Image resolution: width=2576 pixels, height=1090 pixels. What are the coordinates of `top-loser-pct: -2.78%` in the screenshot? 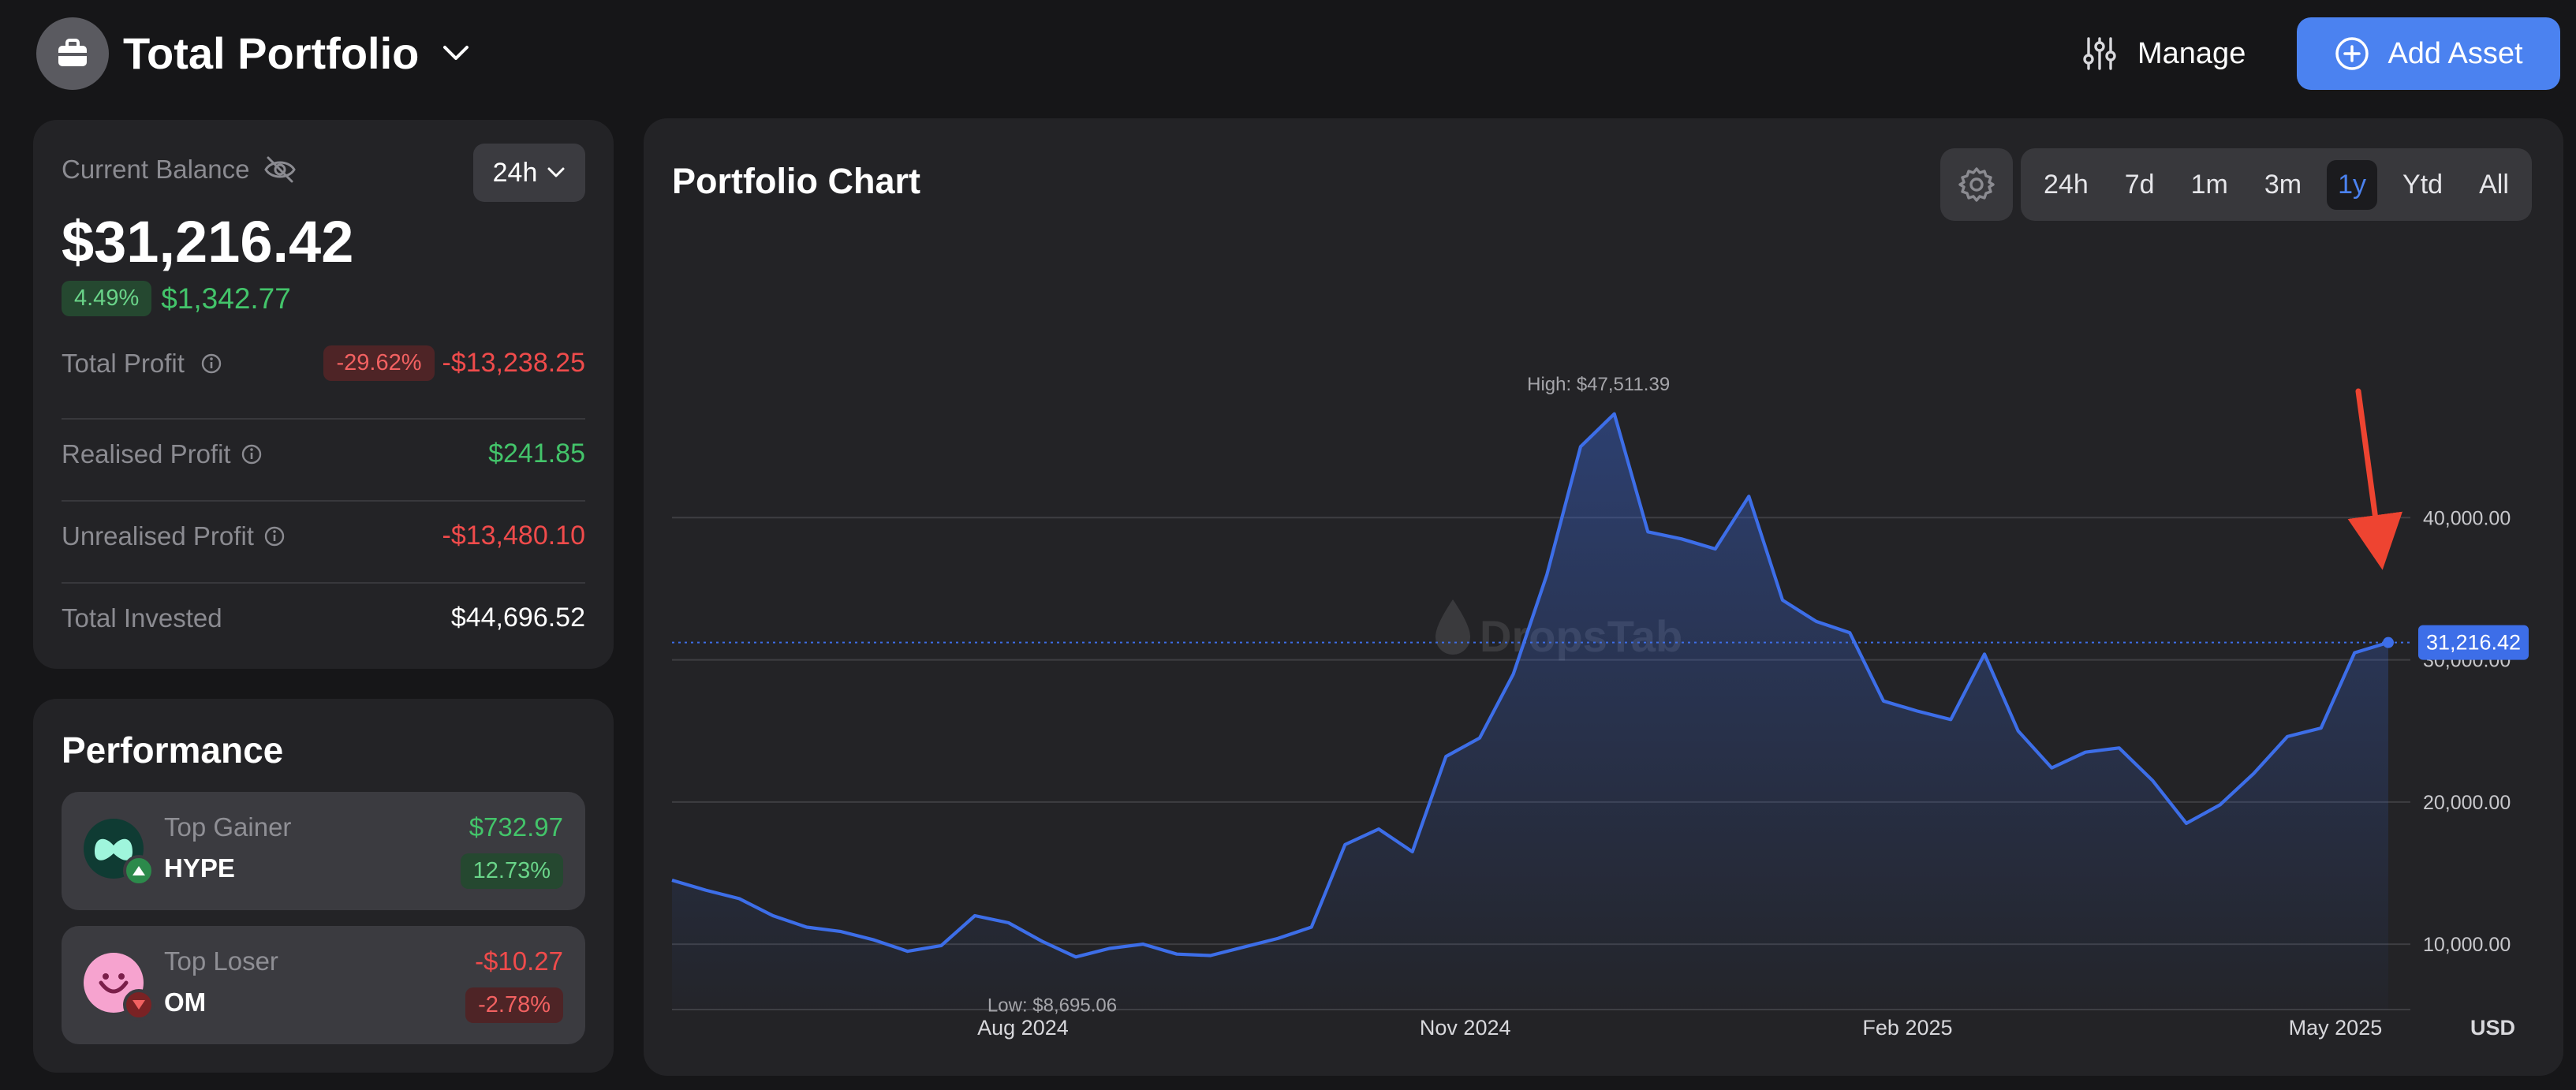 It's located at (514, 1005).